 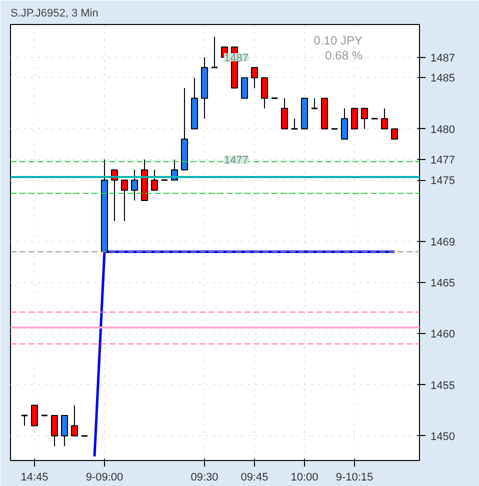 What do you see at coordinates (254, 478) in the screenshot?
I see `x-tick-label: 09:45` at bounding box center [254, 478].